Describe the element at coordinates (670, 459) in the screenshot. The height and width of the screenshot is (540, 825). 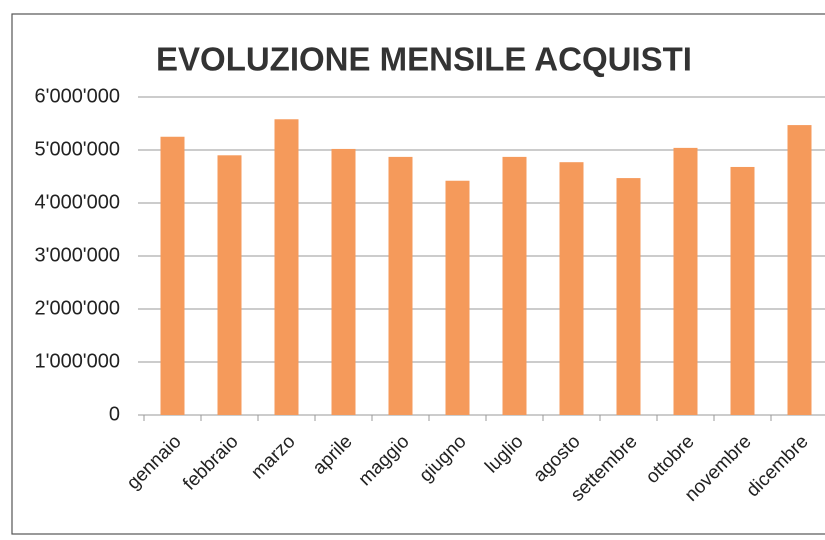
I see `x-tick-label: ottobre` at that location.